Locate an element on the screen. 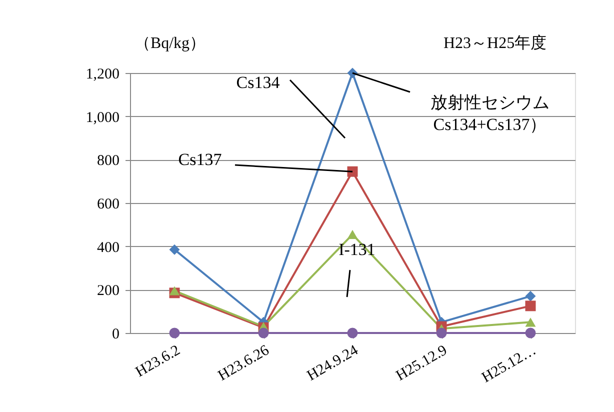 The height and width of the screenshot is (412, 614). annotation: Cs134 is located at coordinates (258, 82).